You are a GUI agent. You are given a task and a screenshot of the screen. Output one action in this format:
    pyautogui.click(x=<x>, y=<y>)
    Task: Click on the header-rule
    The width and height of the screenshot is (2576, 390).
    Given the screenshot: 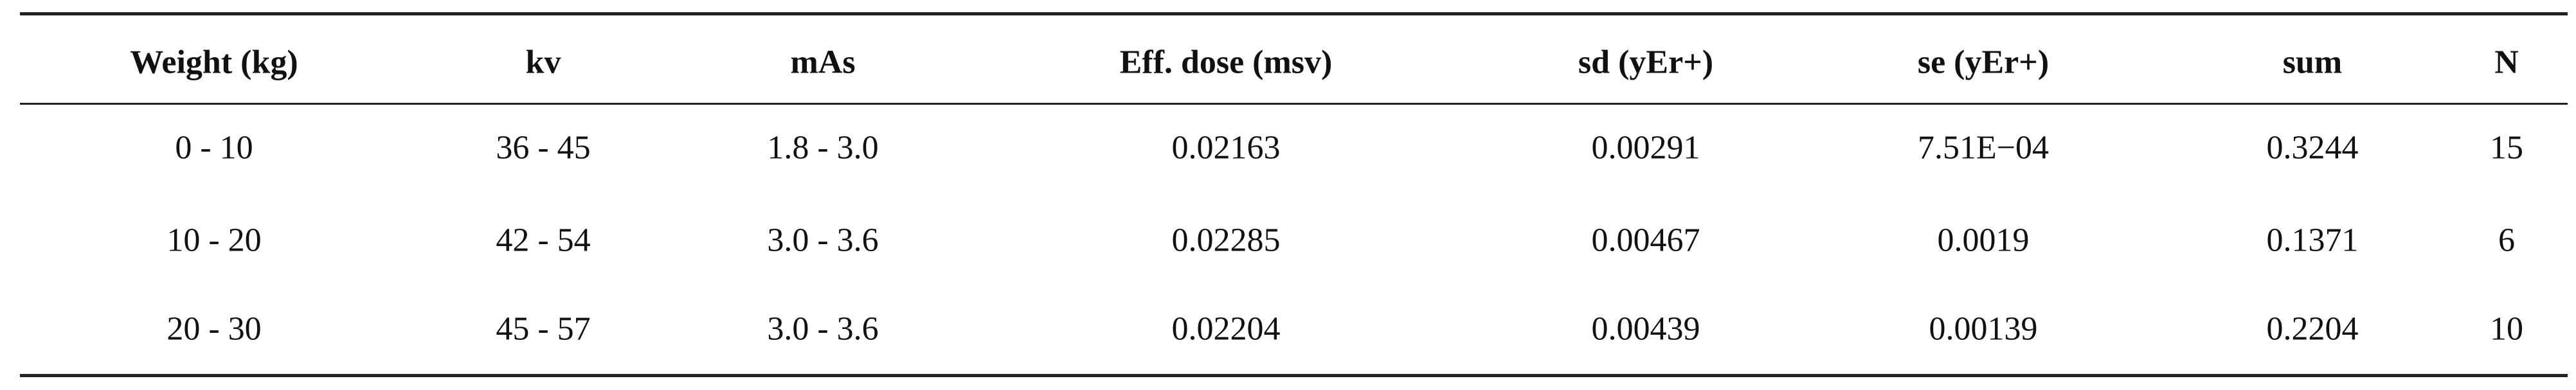 What is the action you would take?
    pyautogui.click(x=1294, y=104)
    